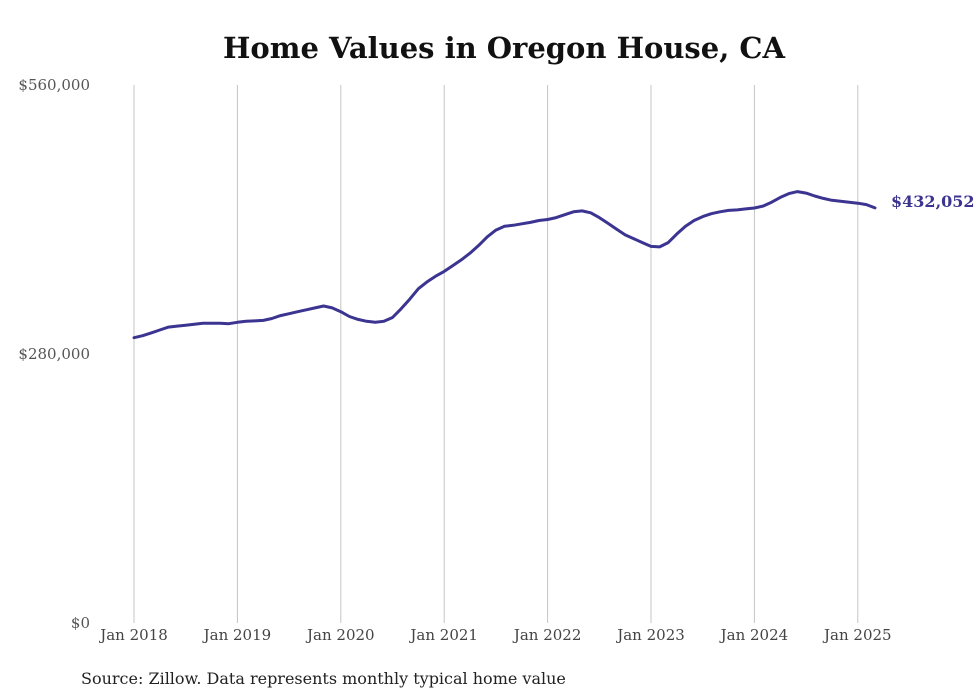  I want to click on x-tick-label: Jan 2018, so click(133, 635).